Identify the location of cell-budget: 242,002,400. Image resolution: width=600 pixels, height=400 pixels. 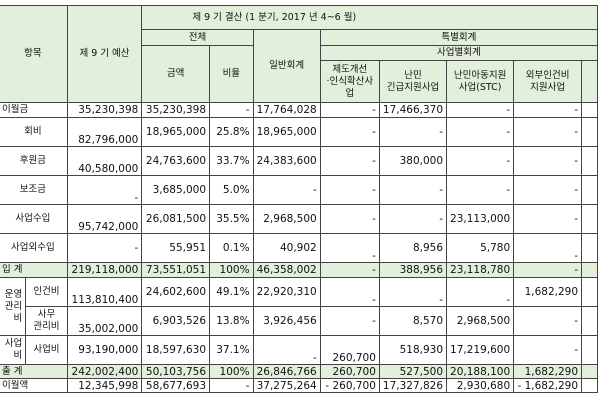
(104, 371).